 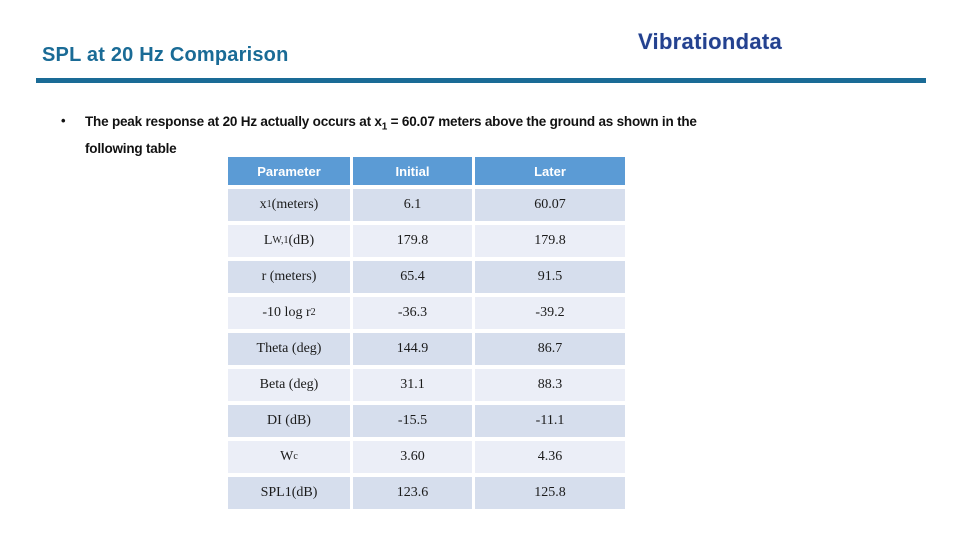 I want to click on later-value-cell: 91.5, so click(x=550, y=277).